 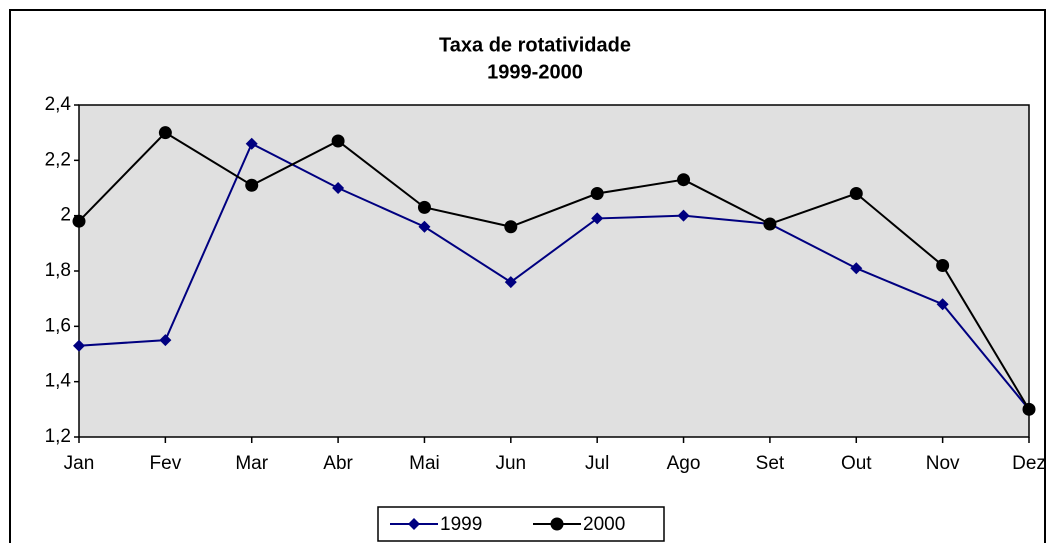 I want to click on x-tick-label: Out, so click(x=856, y=463).